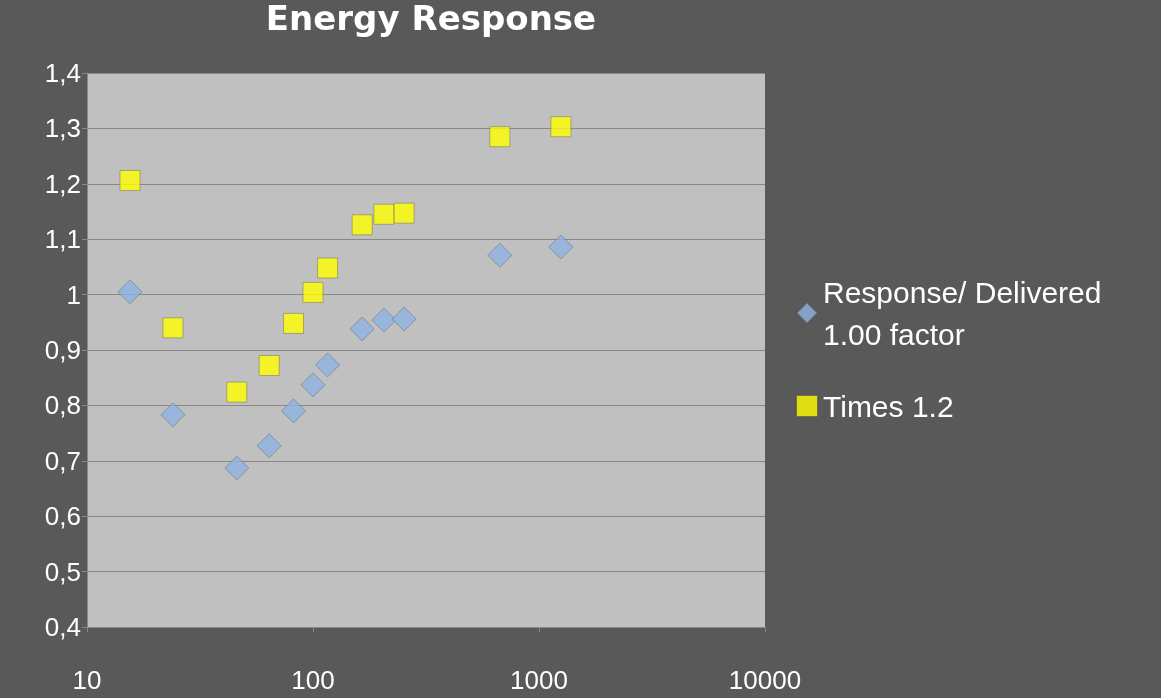 The width and height of the screenshot is (1161, 698). Describe the element at coordinates (62, 239) in the screenshot. I see `y-tick-label: 1,1` at that location.